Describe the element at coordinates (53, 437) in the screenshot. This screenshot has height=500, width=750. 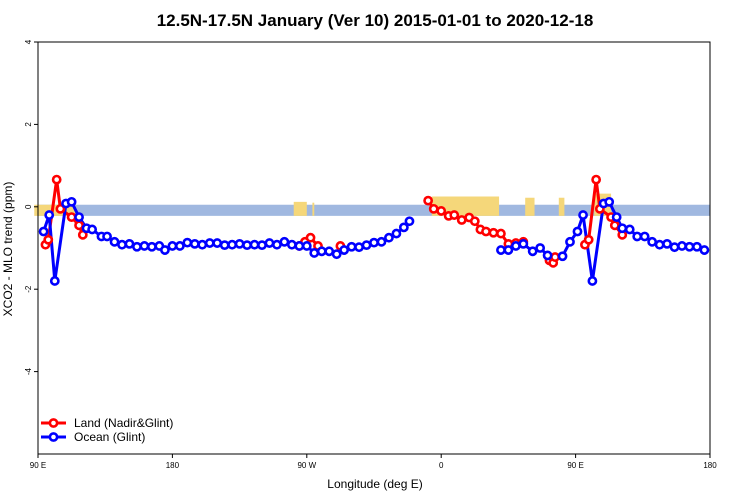
I see `legend-ocean-marker` at that location.